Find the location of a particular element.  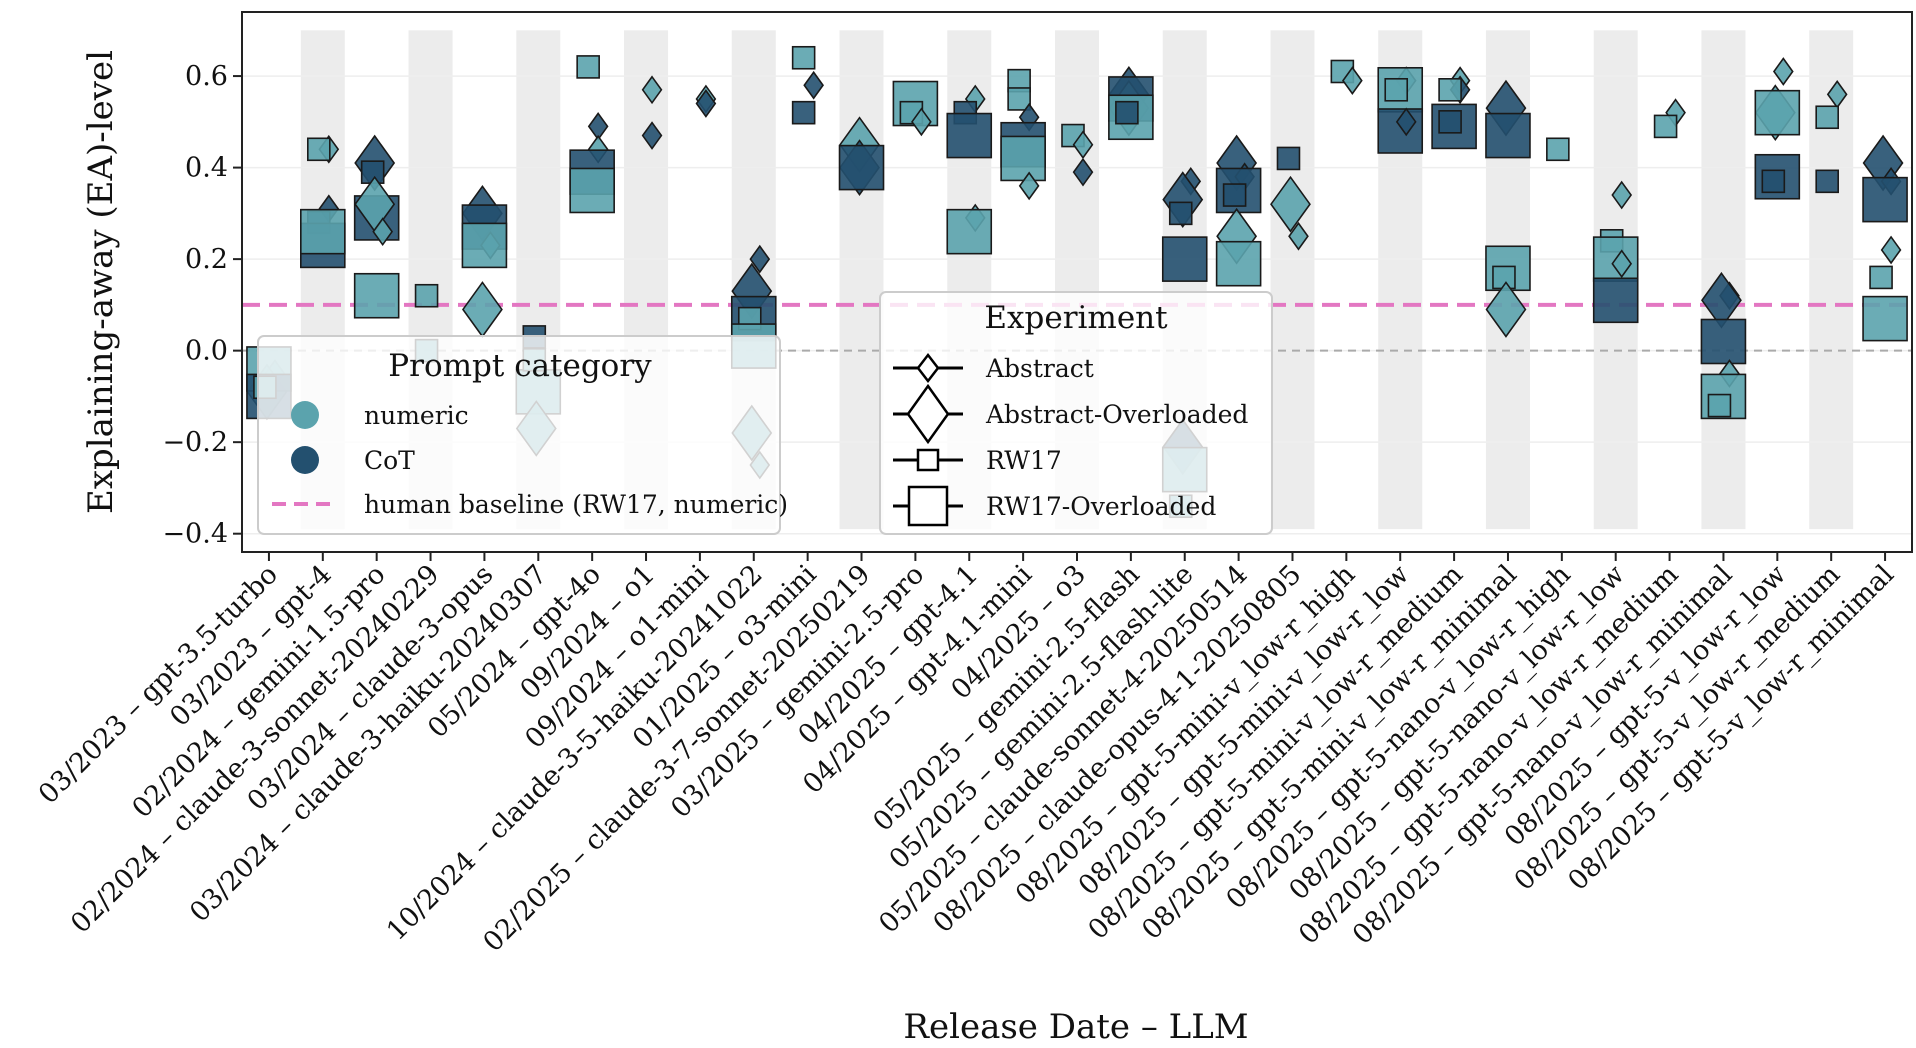

legend-marker-rw17 is located at coordinates (928, 460).